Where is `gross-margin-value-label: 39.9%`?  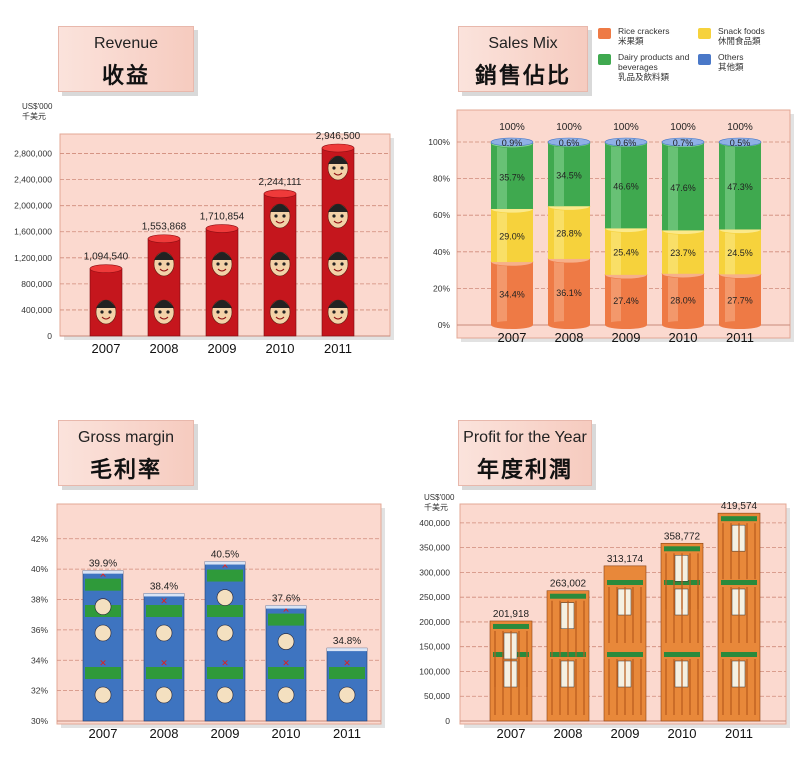
gross-margin-value-label: 39.9% is located at coordinates (103, 564).